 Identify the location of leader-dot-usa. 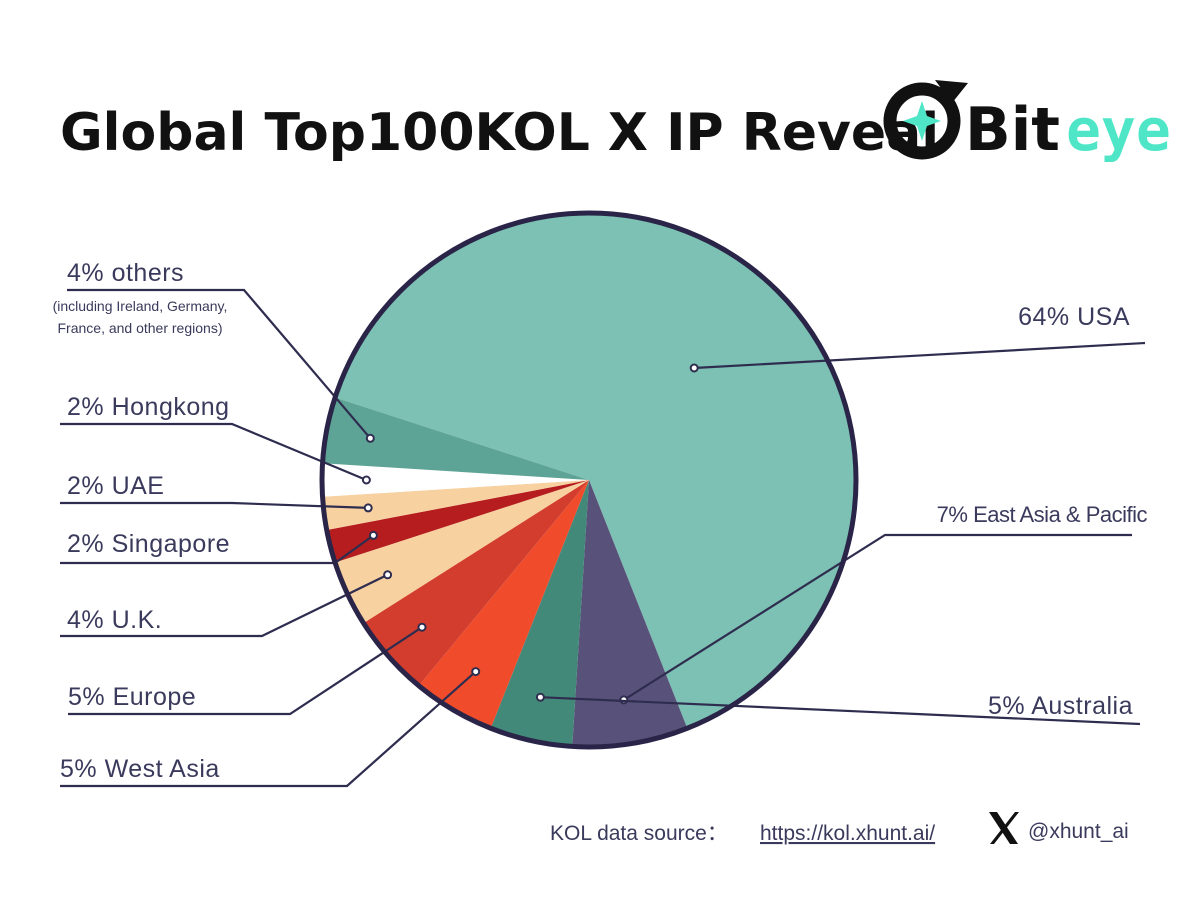
(694, 368).